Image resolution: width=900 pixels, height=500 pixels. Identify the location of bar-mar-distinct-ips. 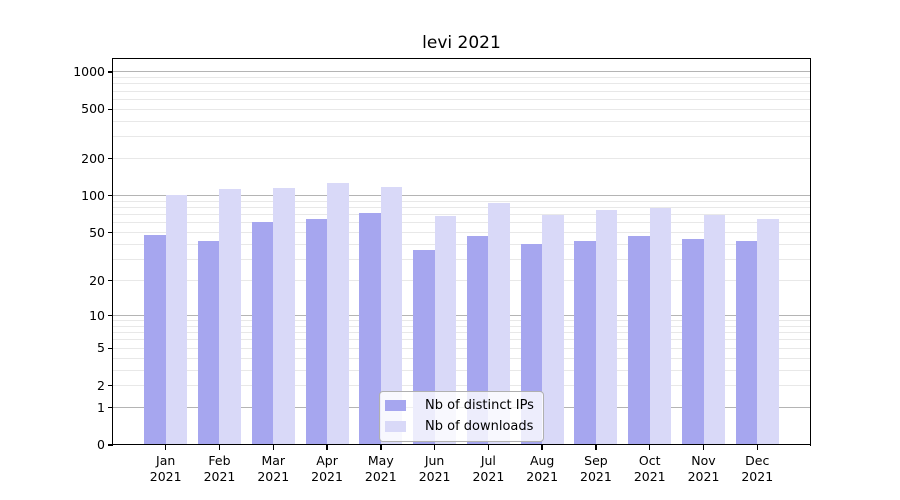
(262, 333).